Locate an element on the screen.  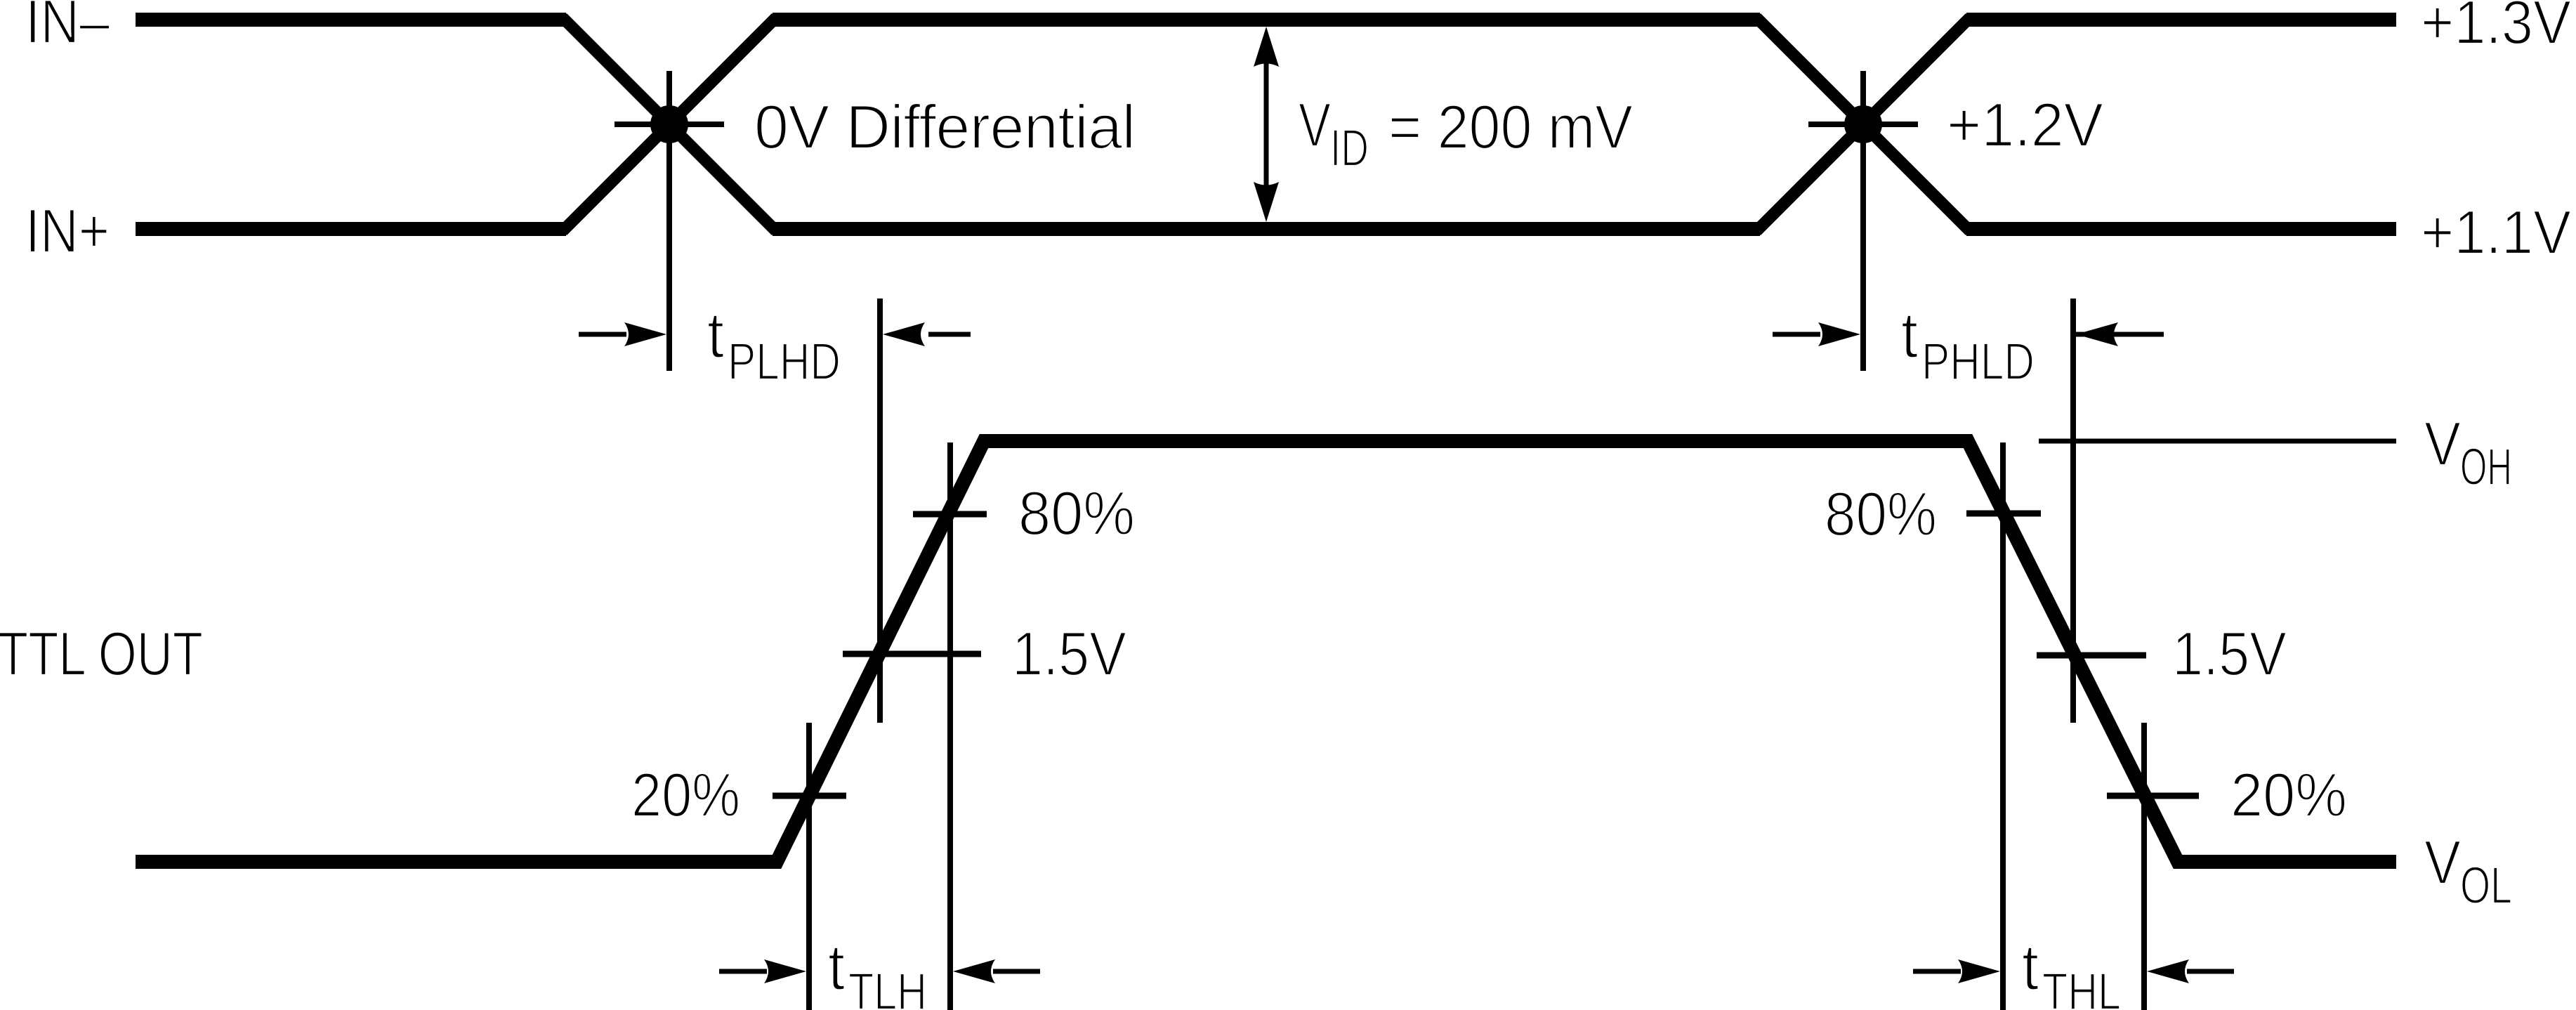
svg-text: ID is located at coordinates (1349, 148).